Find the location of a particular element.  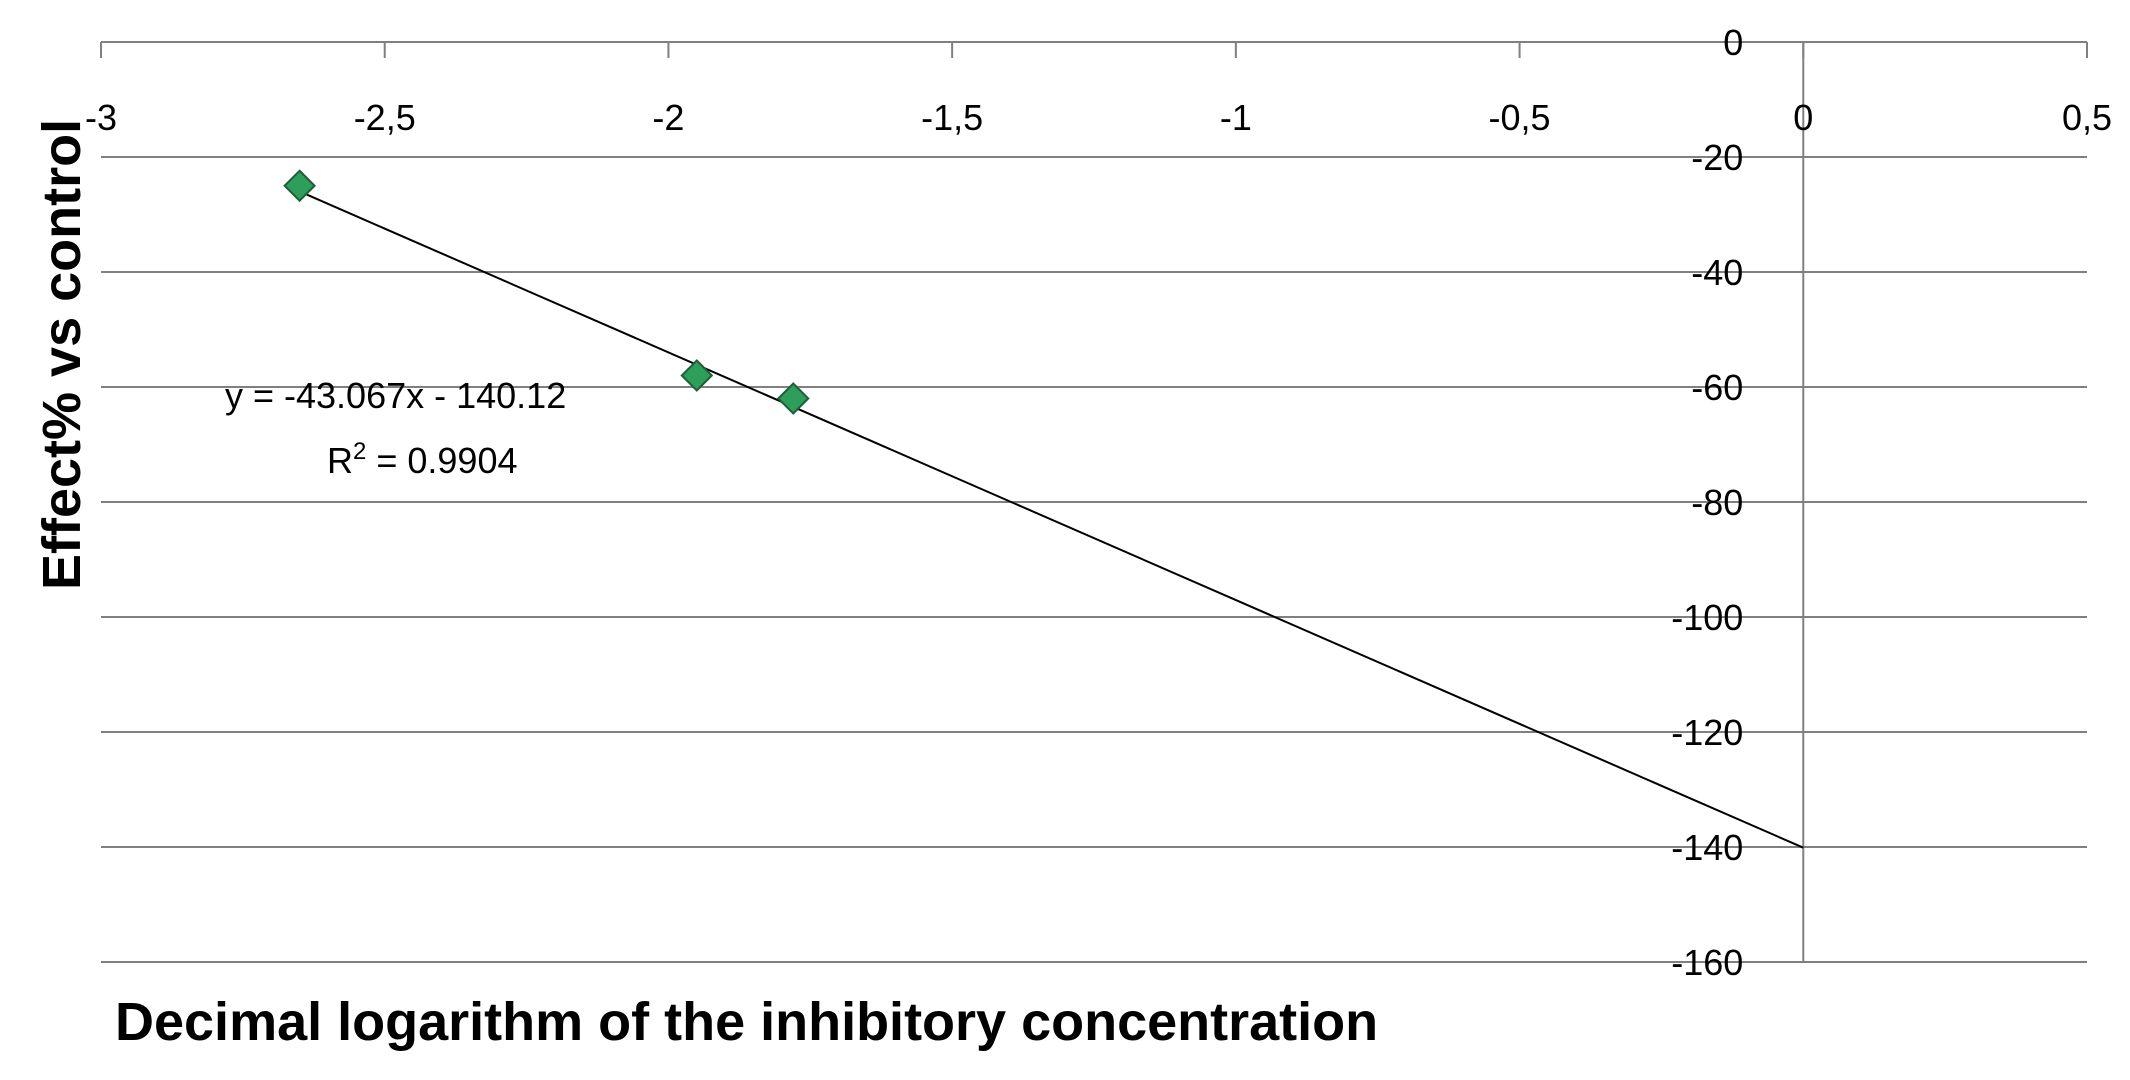

r2-value: = 0.9904 is located at coordinates (441, 460).